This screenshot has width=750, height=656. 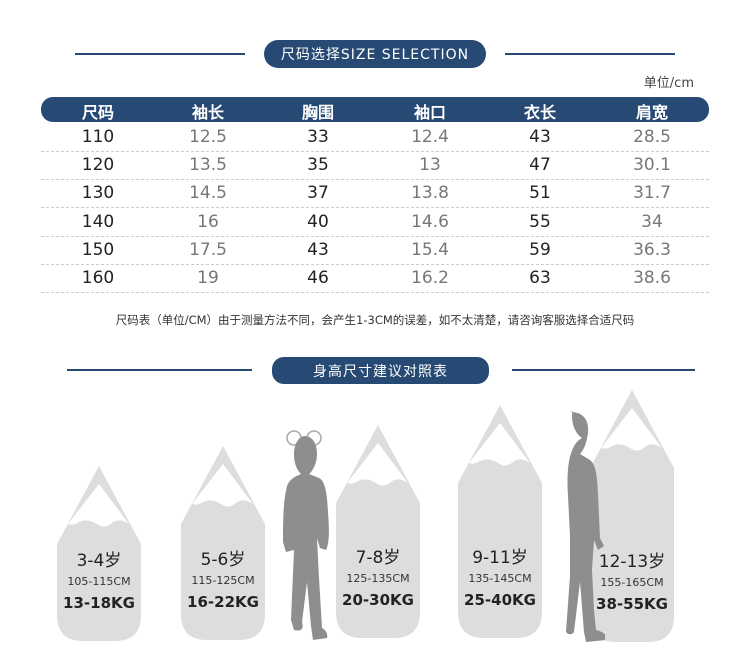 I want to click on table-cell: 150, so click(x=98, y=249).